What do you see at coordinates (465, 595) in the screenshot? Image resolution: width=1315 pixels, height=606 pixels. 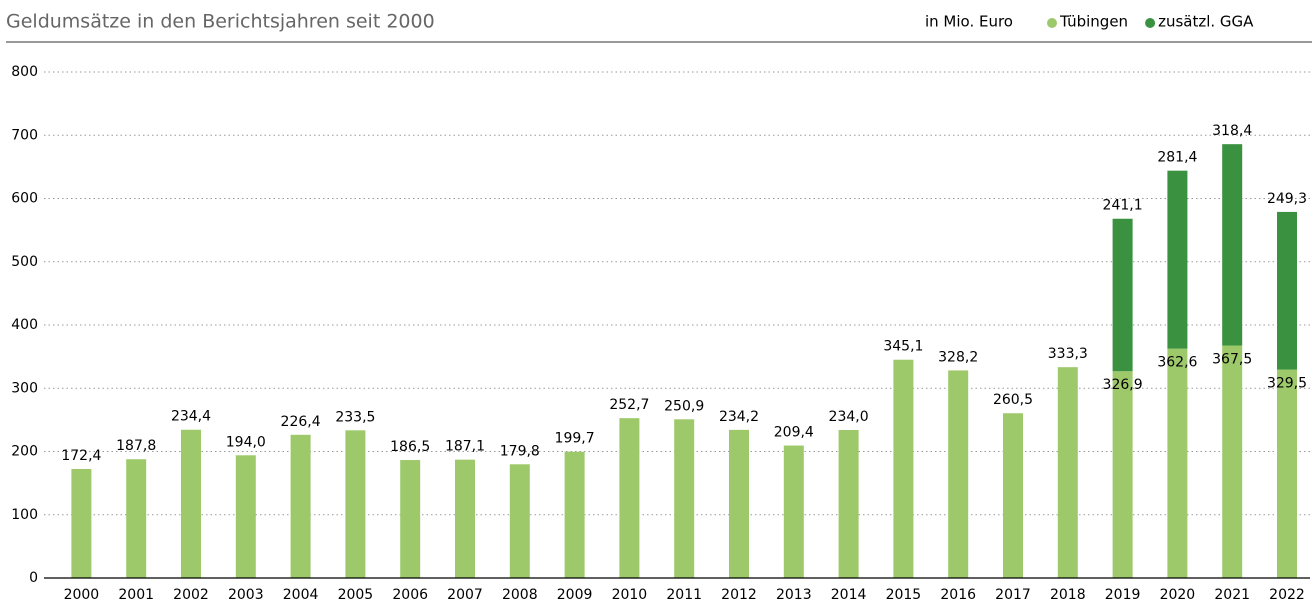 I see `x-tick-label: 2007` at bounding box center [465, 595].